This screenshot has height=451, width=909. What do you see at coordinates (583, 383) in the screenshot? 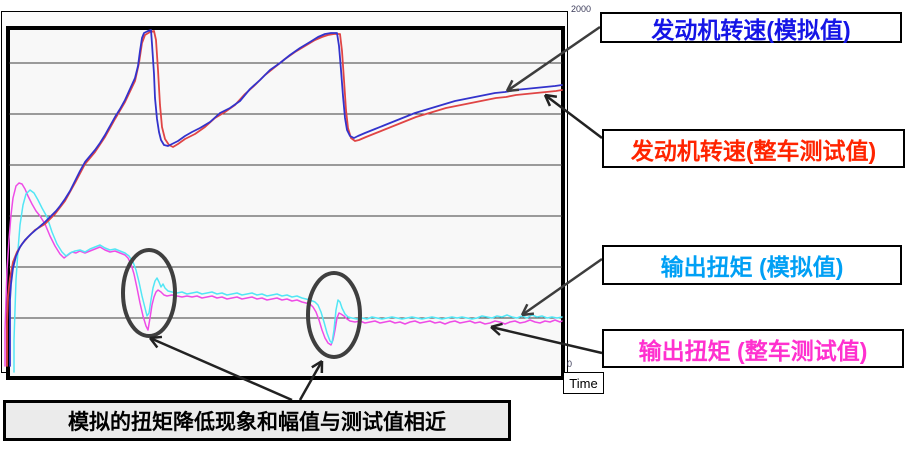
I see `x-axis-title: Time` at bounding box center [583, 383].